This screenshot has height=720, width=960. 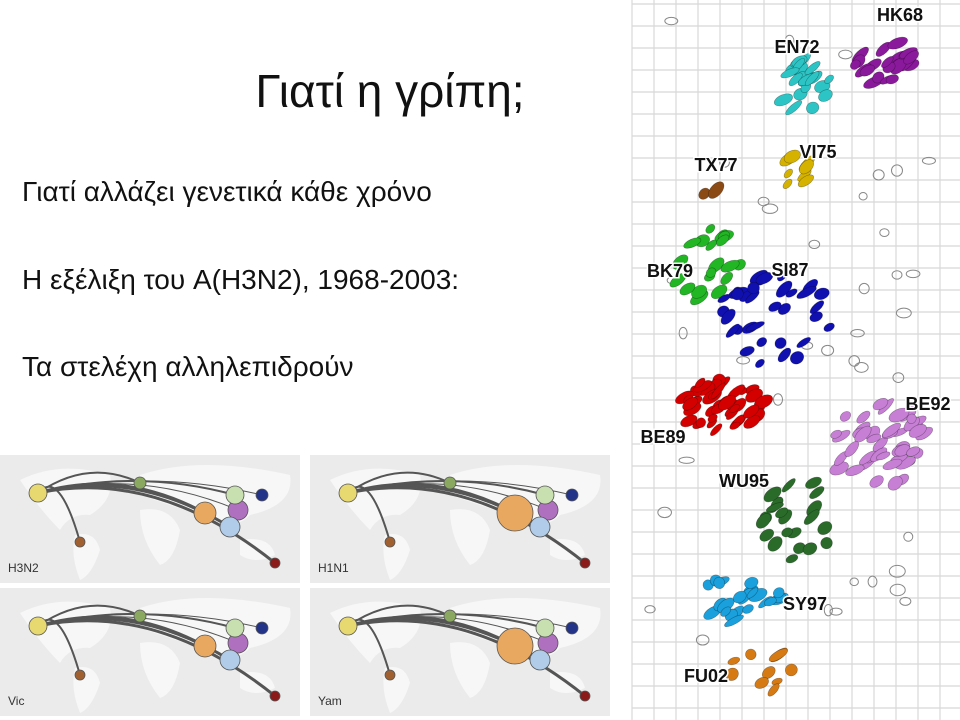 I want to click on panel-label: H3N2, so click(x=23, y=568).